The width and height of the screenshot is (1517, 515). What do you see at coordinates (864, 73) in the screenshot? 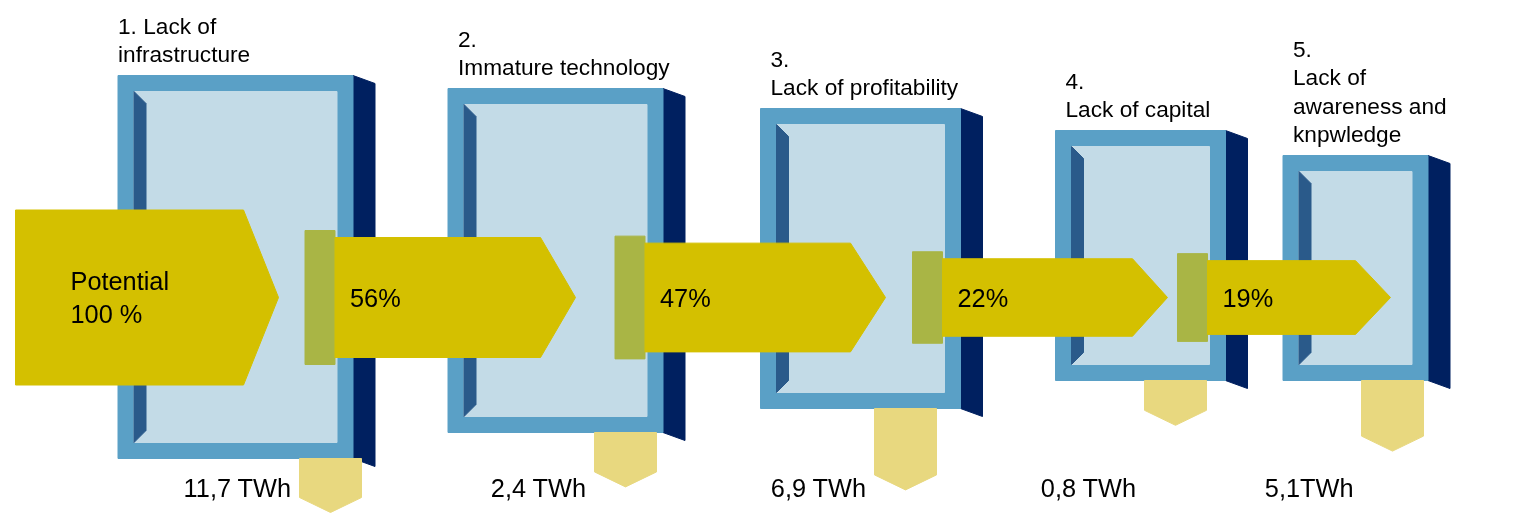
I see `category-label: 3. Lack of profitability` at bounding box center [864, 73].